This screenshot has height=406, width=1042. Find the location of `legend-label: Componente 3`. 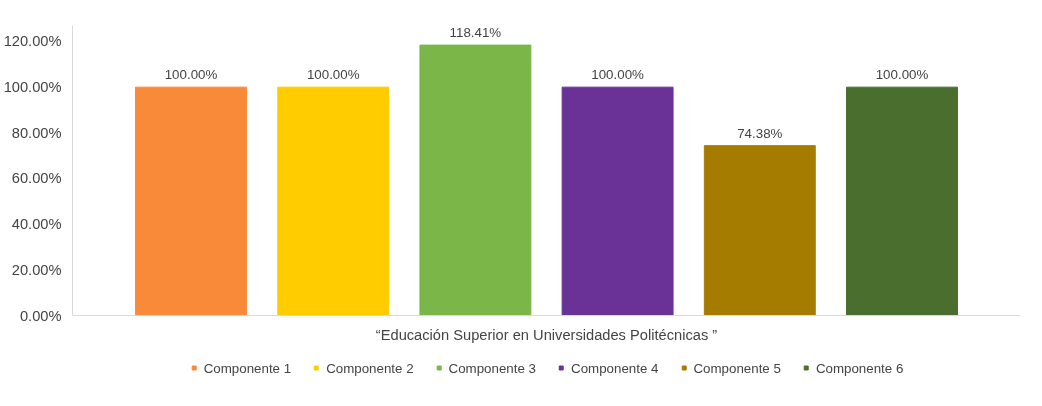

legend-label: Componente 3 is located at coordinates (492, 367).